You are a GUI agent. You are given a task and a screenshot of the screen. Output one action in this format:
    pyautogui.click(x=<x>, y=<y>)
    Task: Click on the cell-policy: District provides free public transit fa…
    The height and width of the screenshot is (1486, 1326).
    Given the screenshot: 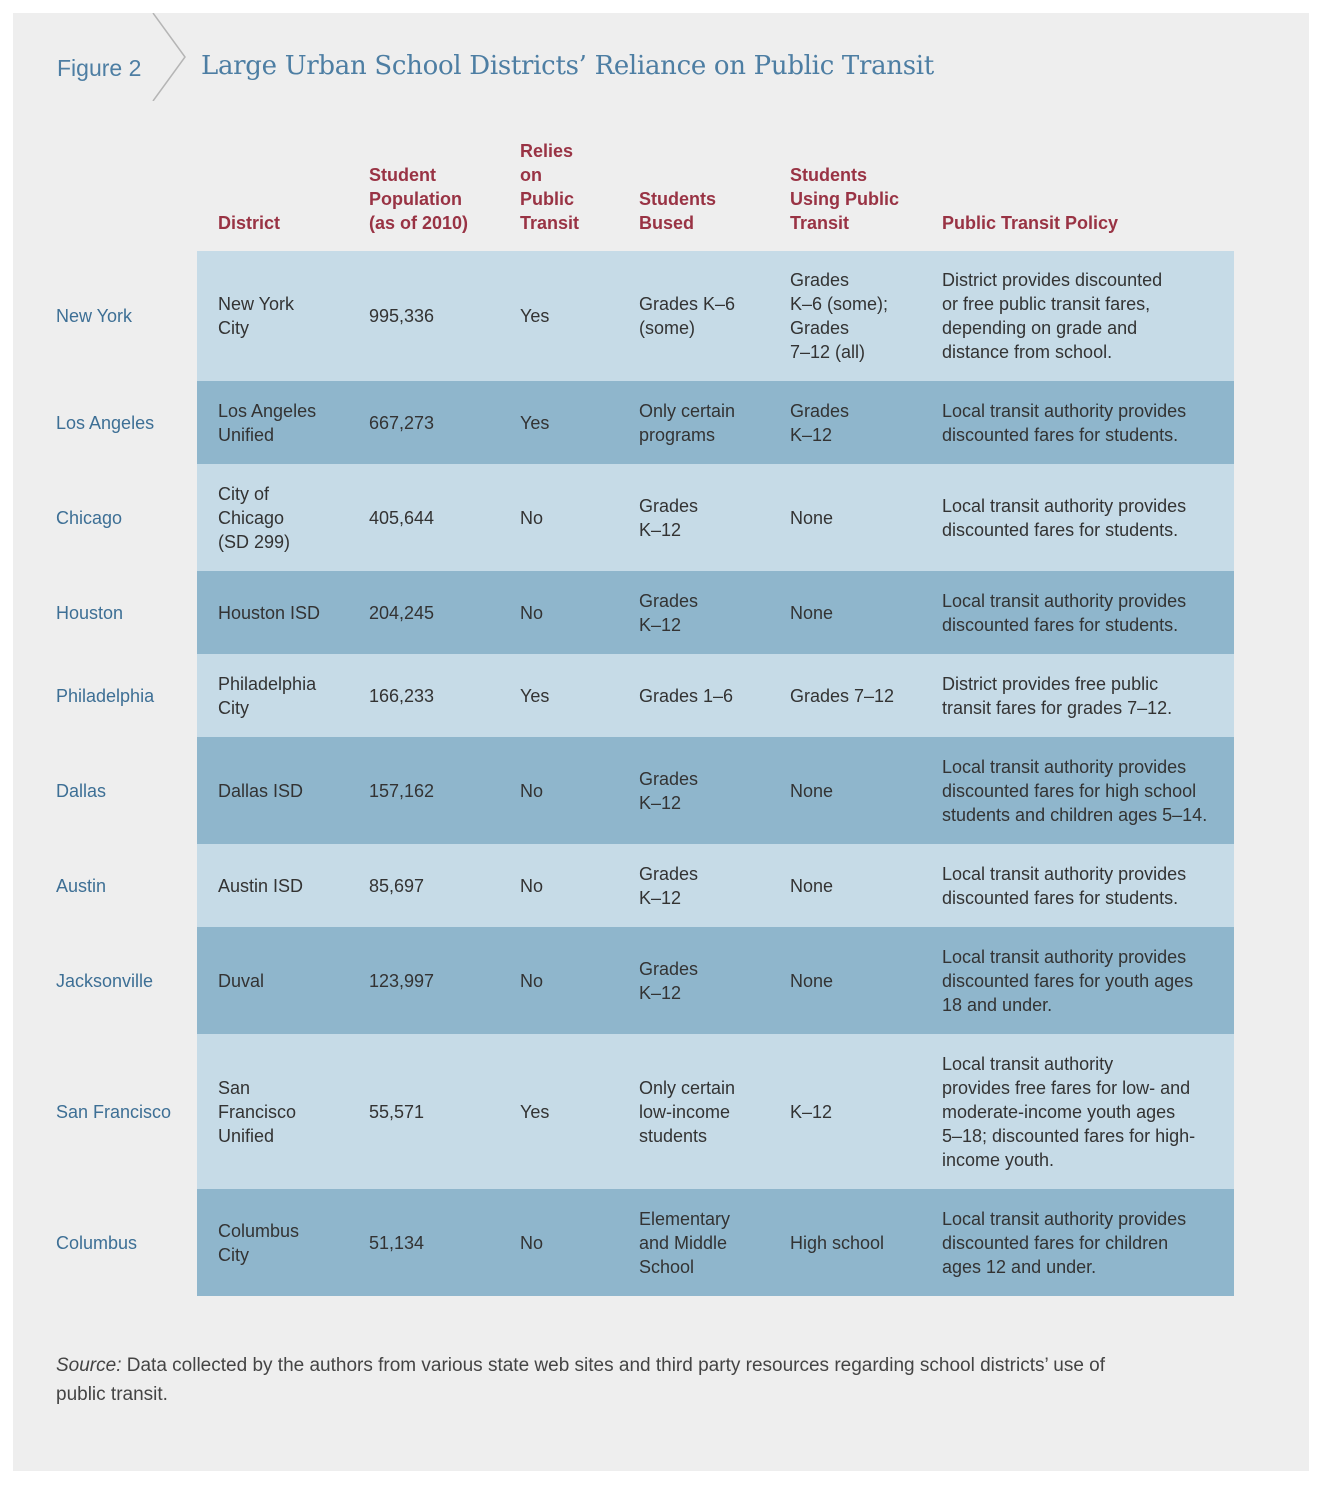 What is the action you would take?
    pyautogui.click(x=1057, y=695)
    